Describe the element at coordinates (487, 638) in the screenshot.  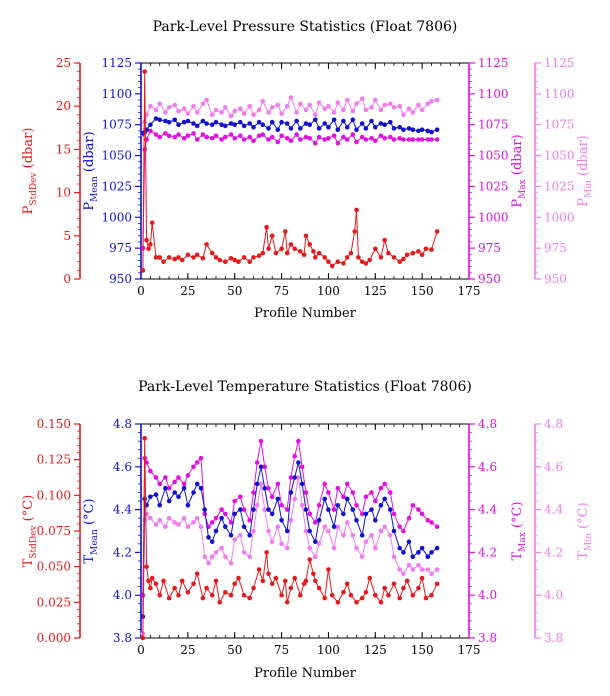
I see `max-tick-label: 3.8` at that location.